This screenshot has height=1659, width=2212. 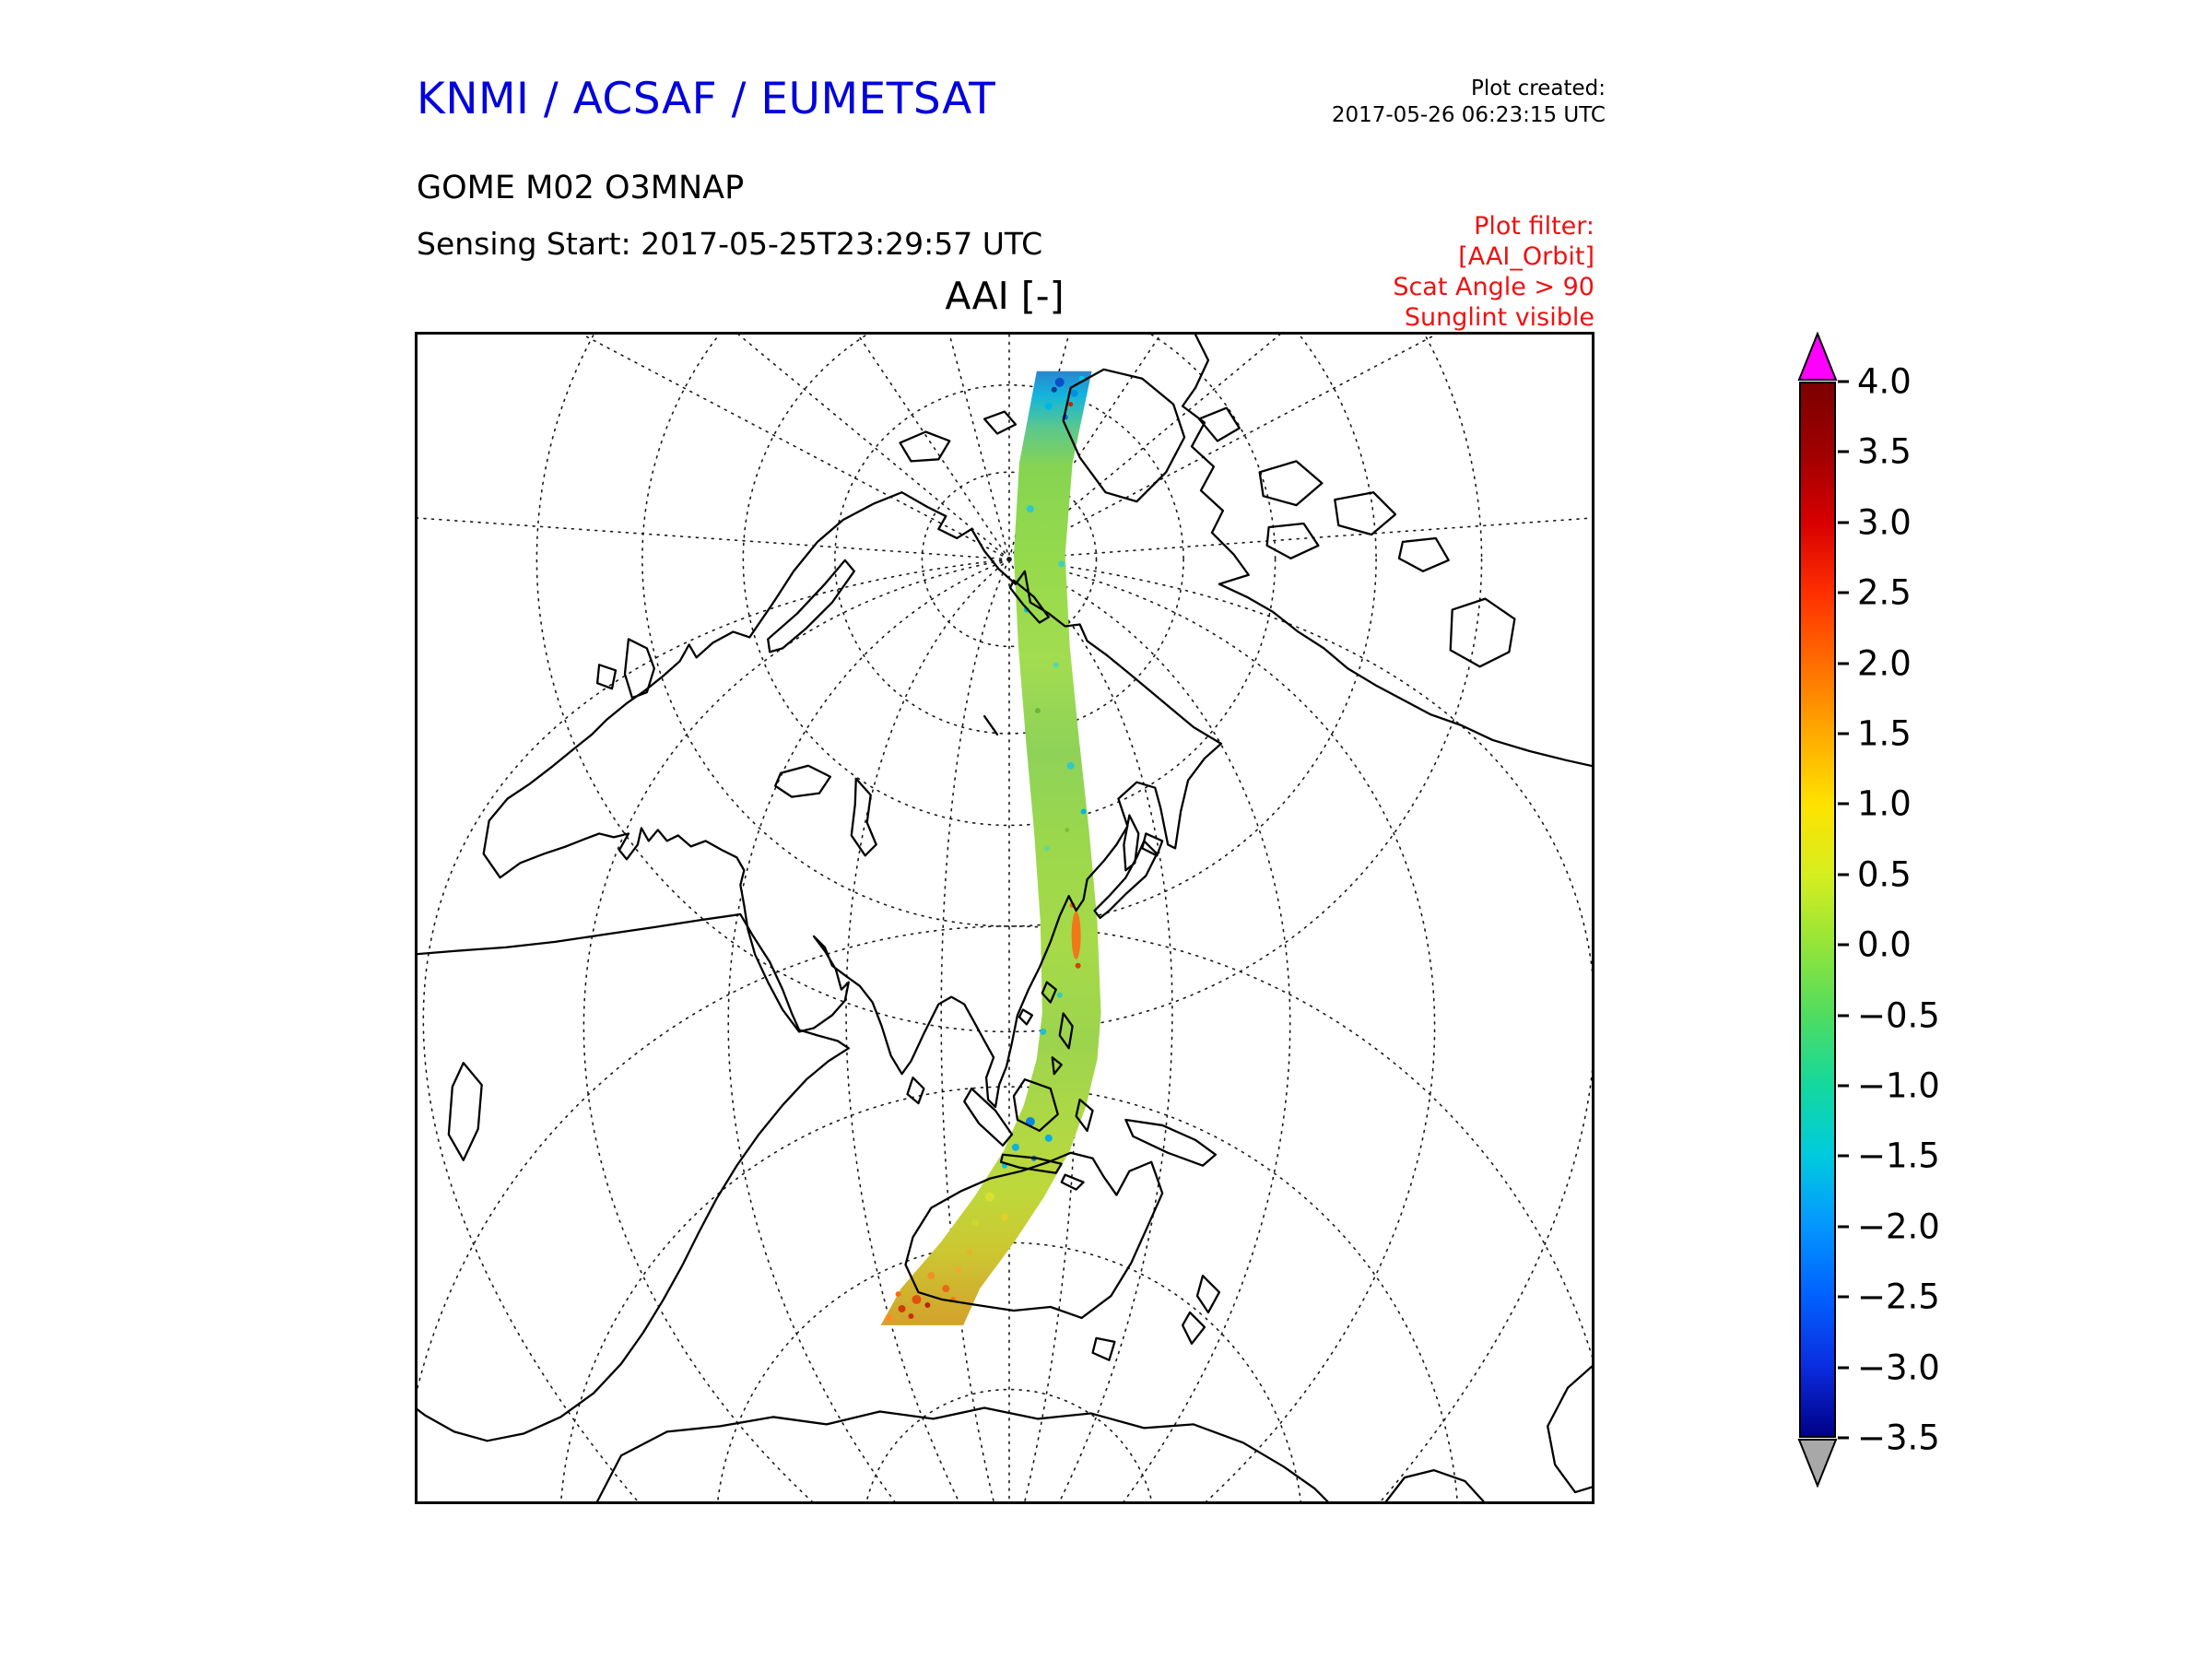 I want to click on tick-label: 0.0, so click(x=1884, y=944).